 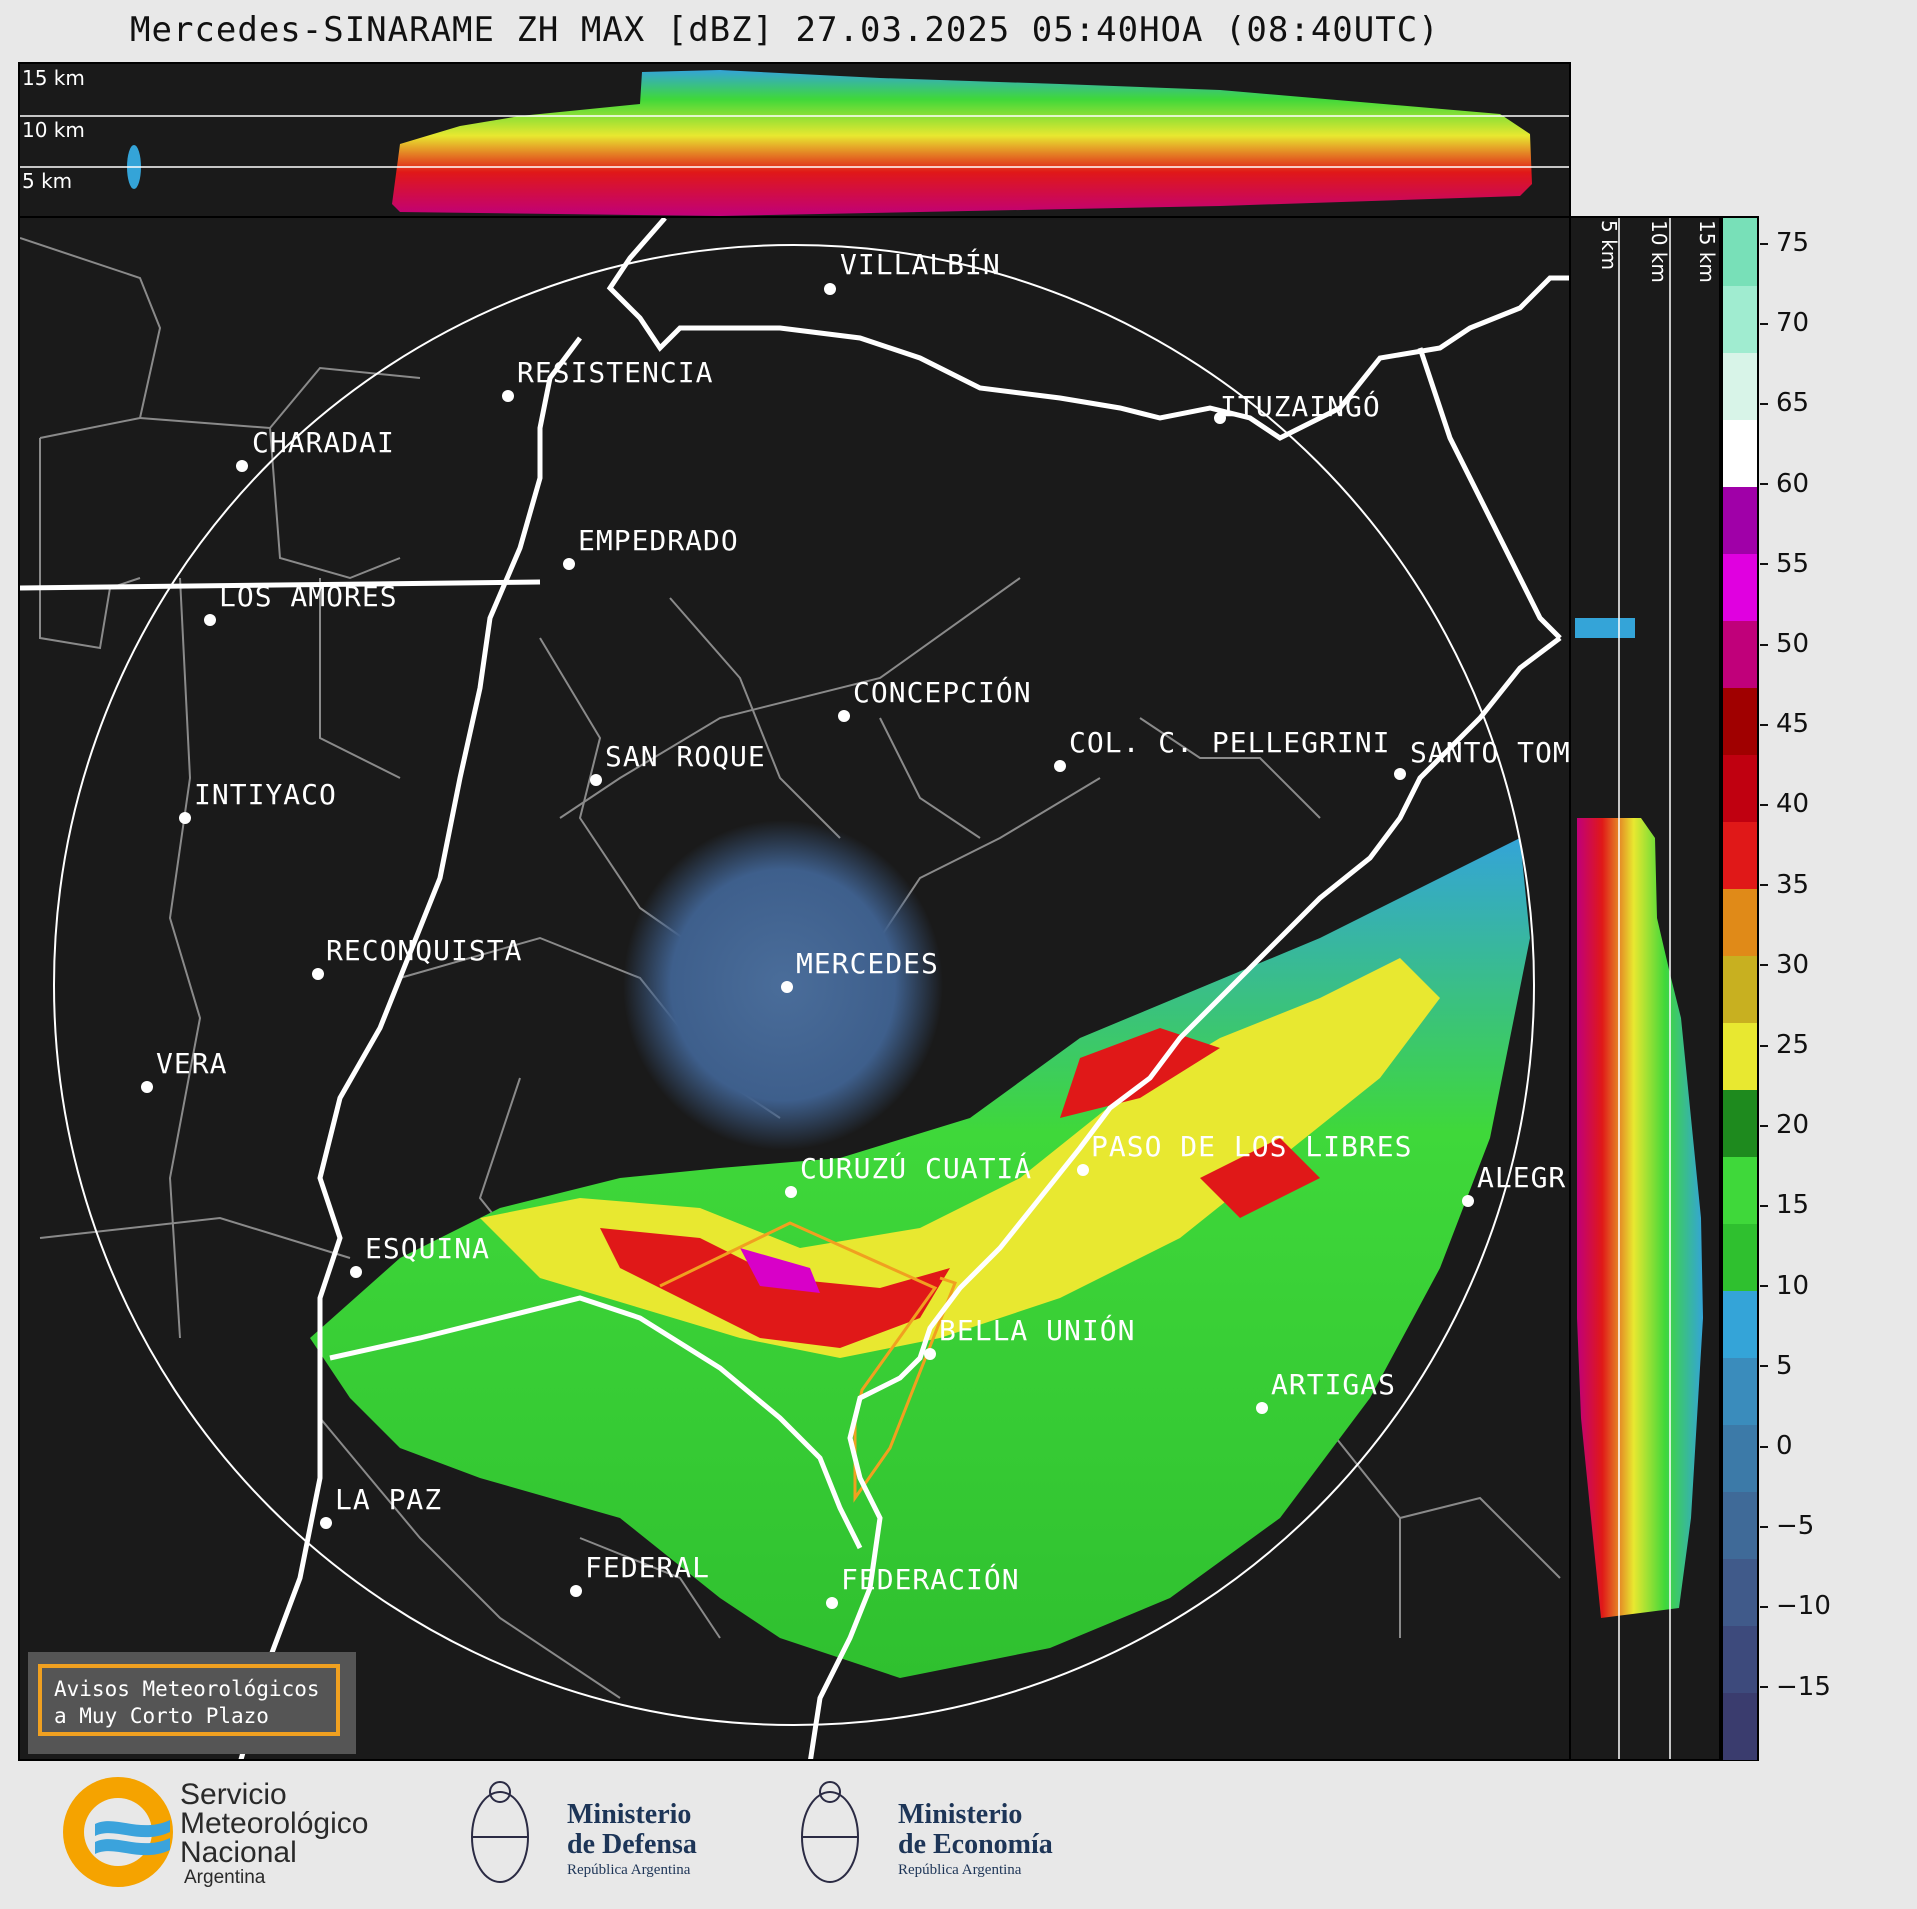 I want to click on colorbar-tick-label: 75, so click(x=1784, y=243).